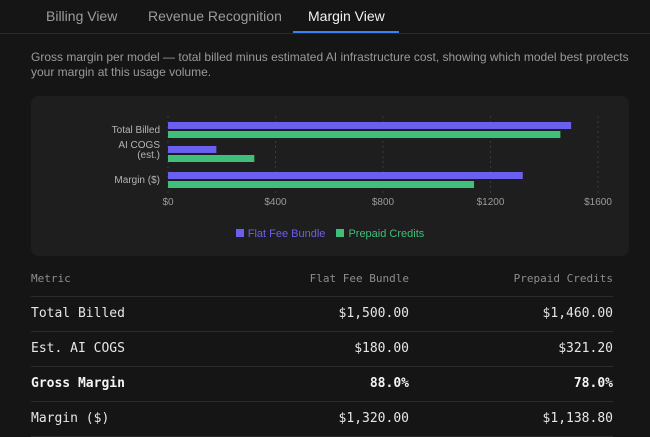 The width and height of the screenshot is (650, 437). I want to click on table-header-row: Metric Flat Fee Bundle Prepaid Credits, so click(322, 279).